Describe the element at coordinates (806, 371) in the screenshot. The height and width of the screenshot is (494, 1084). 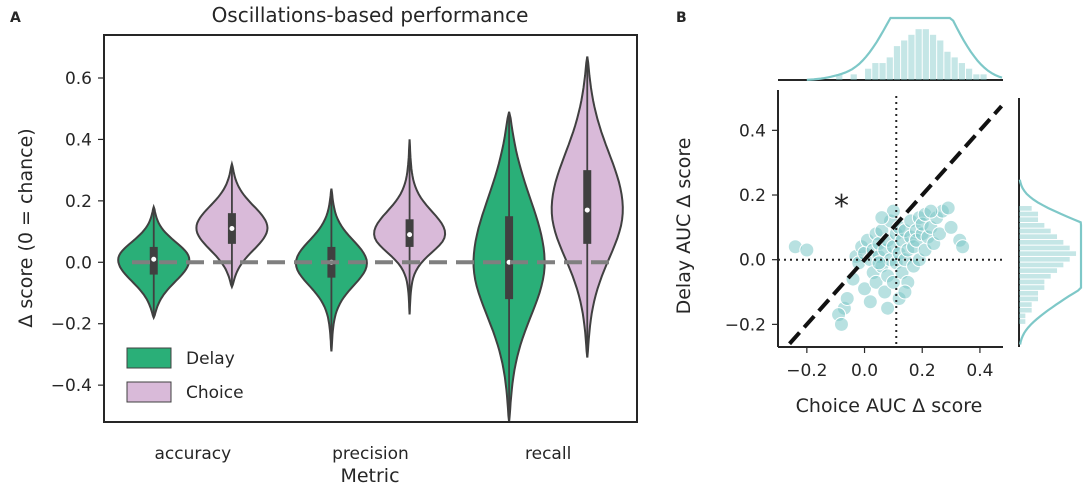
I see `x-tick-label: −0.2` at that location.